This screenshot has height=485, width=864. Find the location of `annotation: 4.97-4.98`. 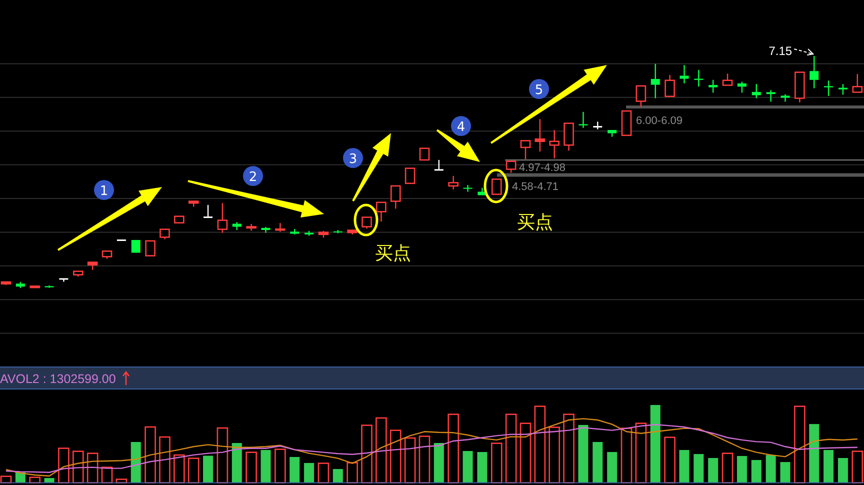

annotation: 4.97-4.98 is located at coordinates (542, 168).